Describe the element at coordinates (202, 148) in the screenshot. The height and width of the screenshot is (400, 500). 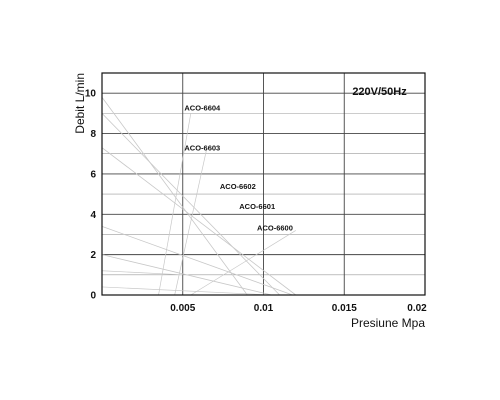
I see `series-label: ACO-6603` at that location.